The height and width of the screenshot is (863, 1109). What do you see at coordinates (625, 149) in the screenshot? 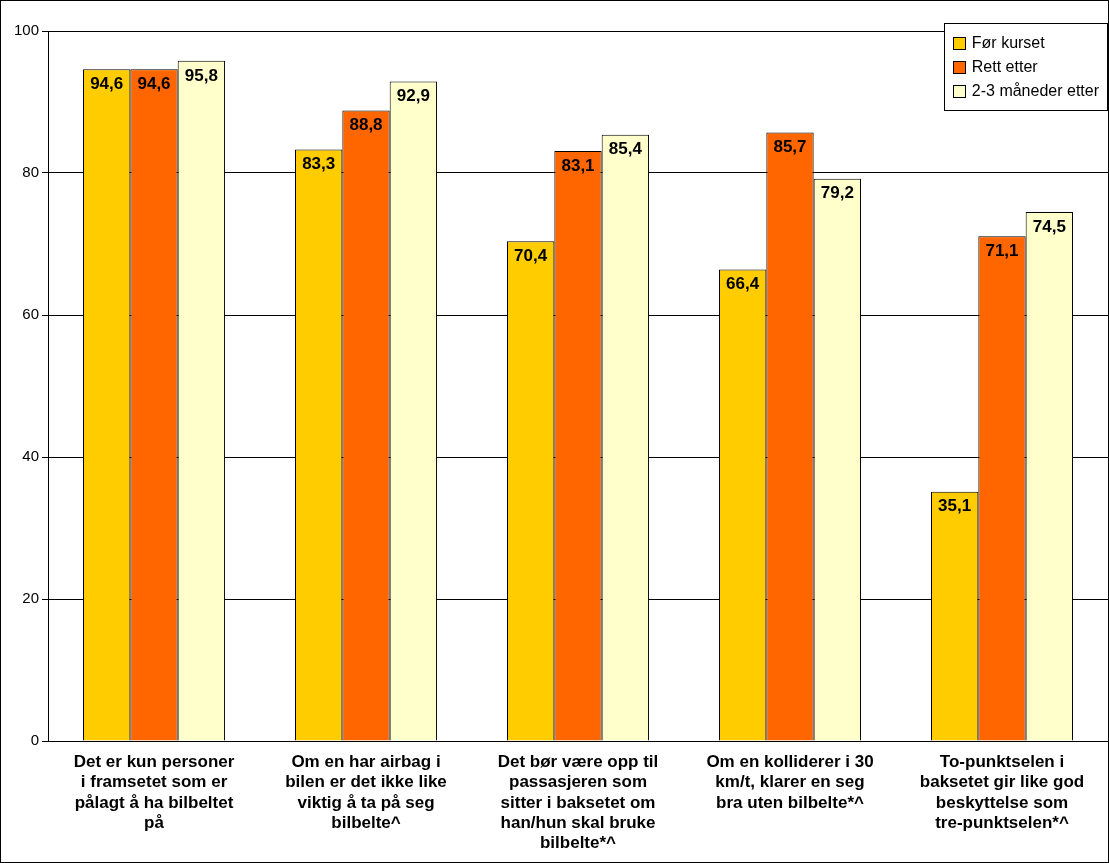
I see `data-label: 85,4` at bounding box center [625, 149].